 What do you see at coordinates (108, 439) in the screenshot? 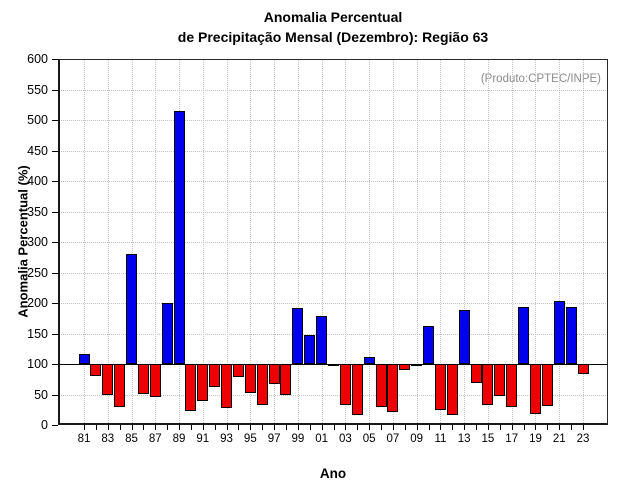
I see `x-tick-label: 83` at bounding box center [108, 439].